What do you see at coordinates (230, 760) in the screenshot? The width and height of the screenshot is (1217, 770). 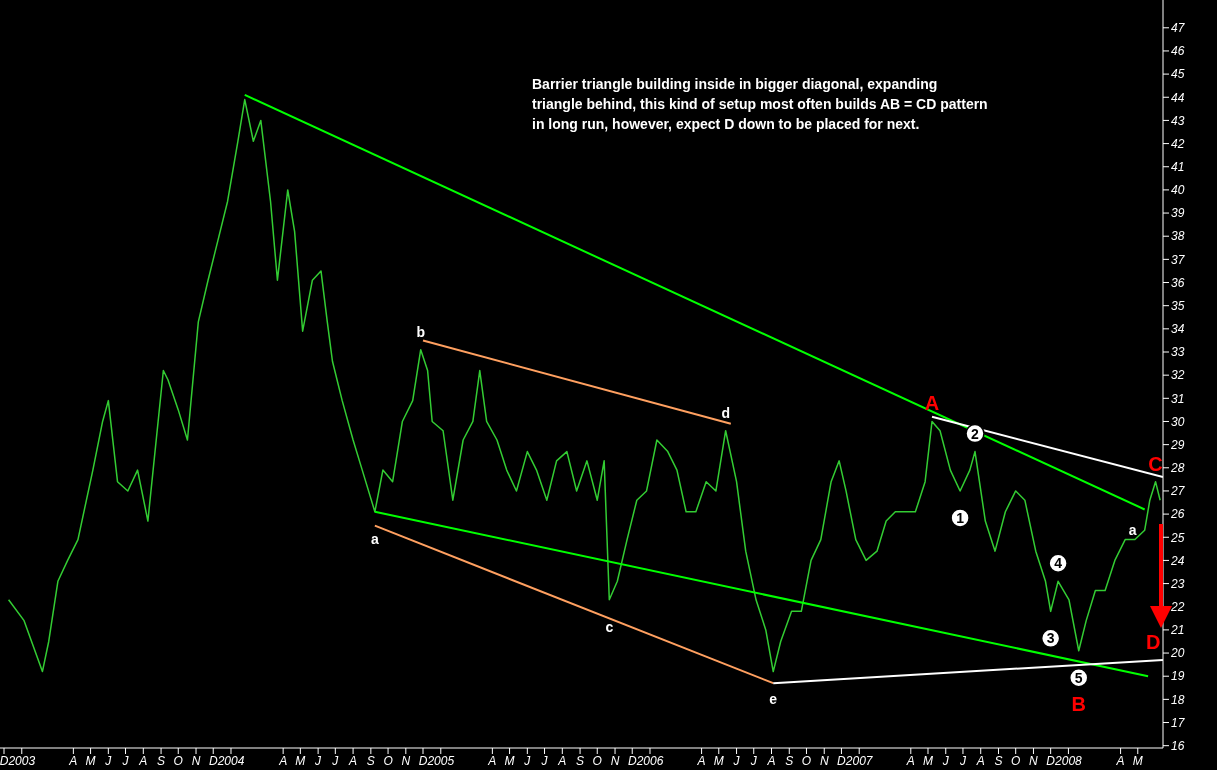 I see `x-tick-label: 2004` at bounding box center [230, 760].